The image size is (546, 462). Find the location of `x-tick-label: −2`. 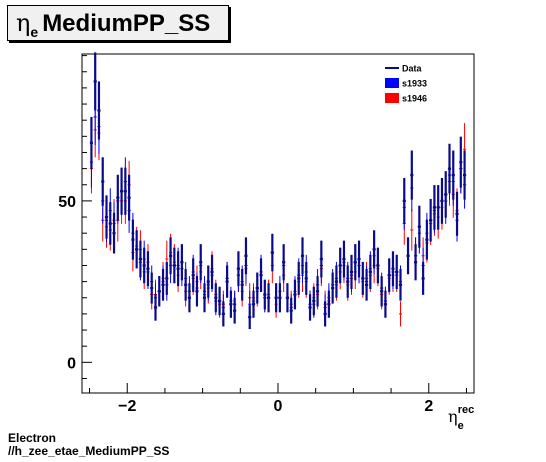

x-tick-label: −2 is located at coordinates (127, 406).